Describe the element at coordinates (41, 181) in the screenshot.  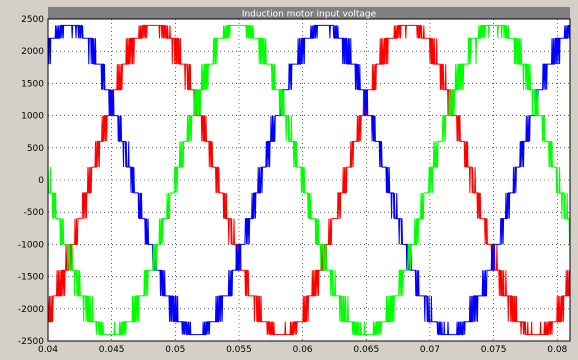
I see `y-tick-label: 0` at that location.